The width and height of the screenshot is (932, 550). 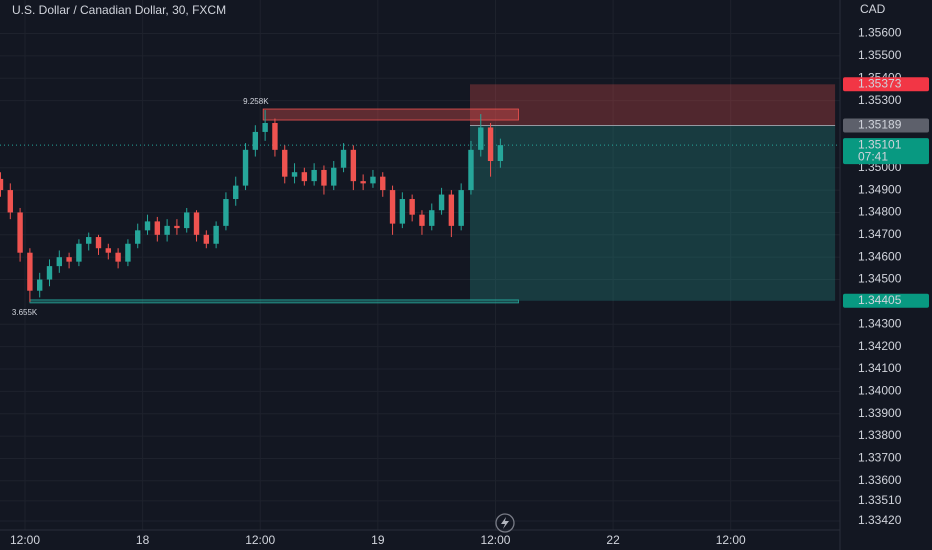 I want to click on y-tick-label: 1.34100, so click(x=880, y=368).